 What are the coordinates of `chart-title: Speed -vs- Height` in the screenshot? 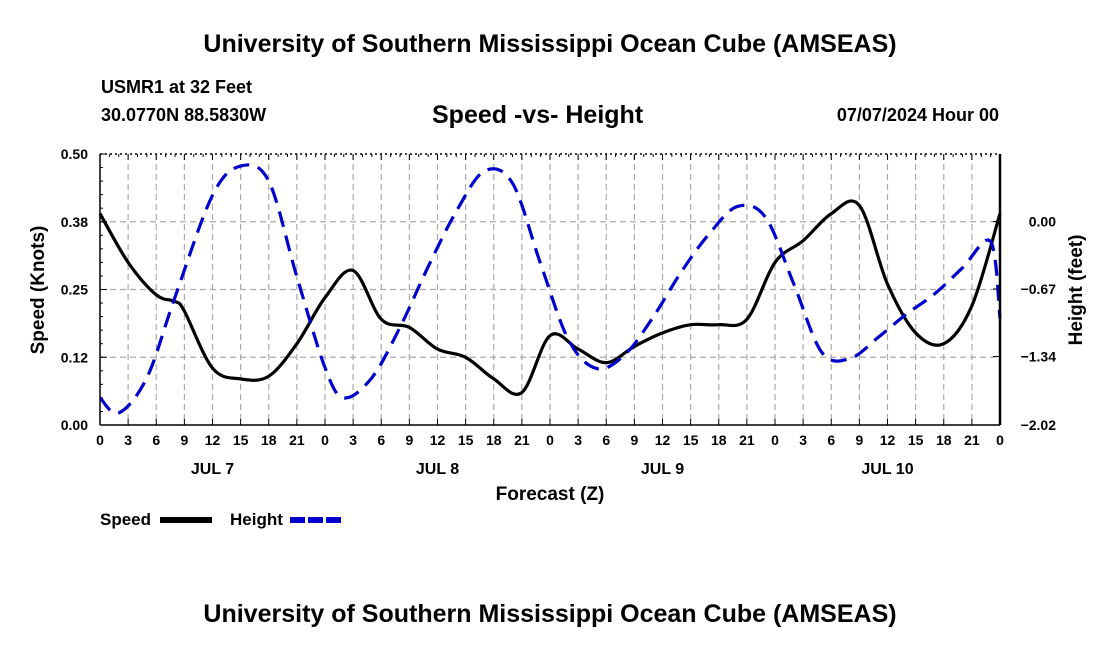 It's located at (538, 115).